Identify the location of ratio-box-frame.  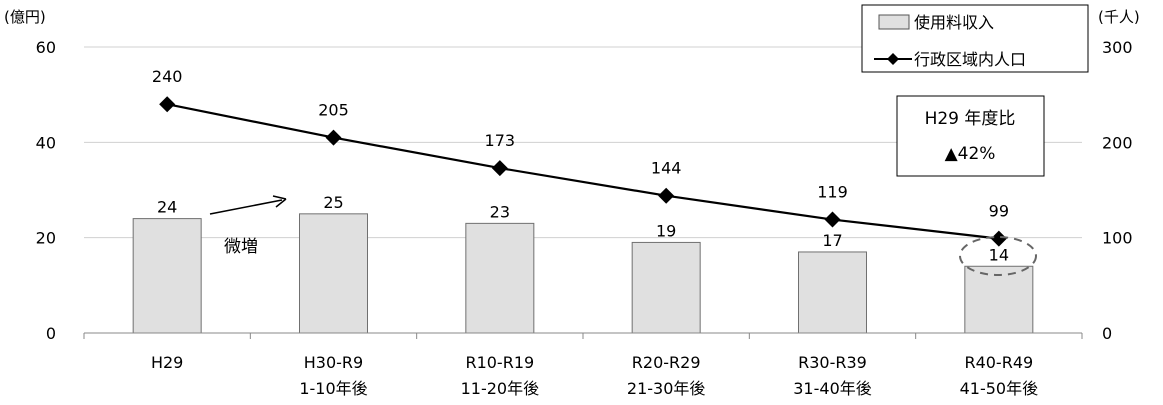
(970, 136).